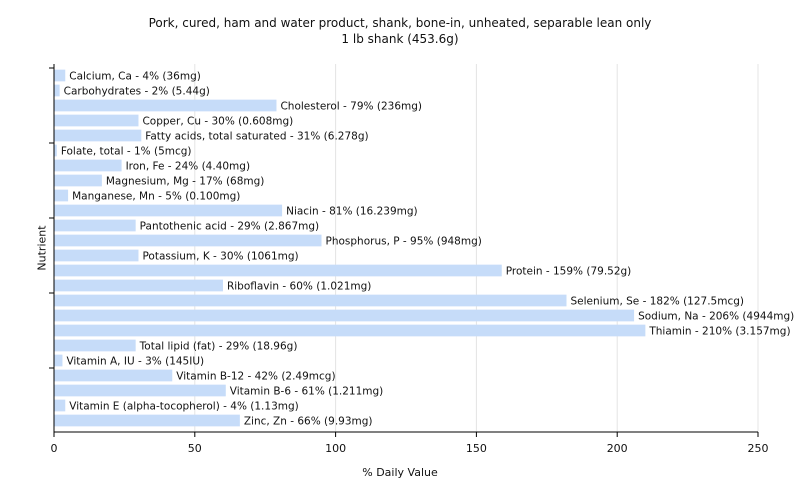  I want to click on x-tick-label: 50, so click(195, 448).